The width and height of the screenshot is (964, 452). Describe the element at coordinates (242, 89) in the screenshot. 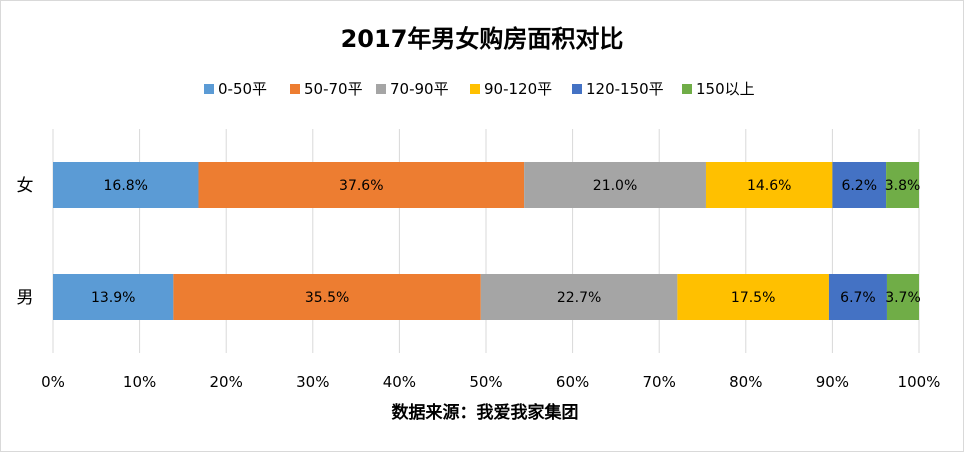

I see `legend-label: 0-50平` at that location.